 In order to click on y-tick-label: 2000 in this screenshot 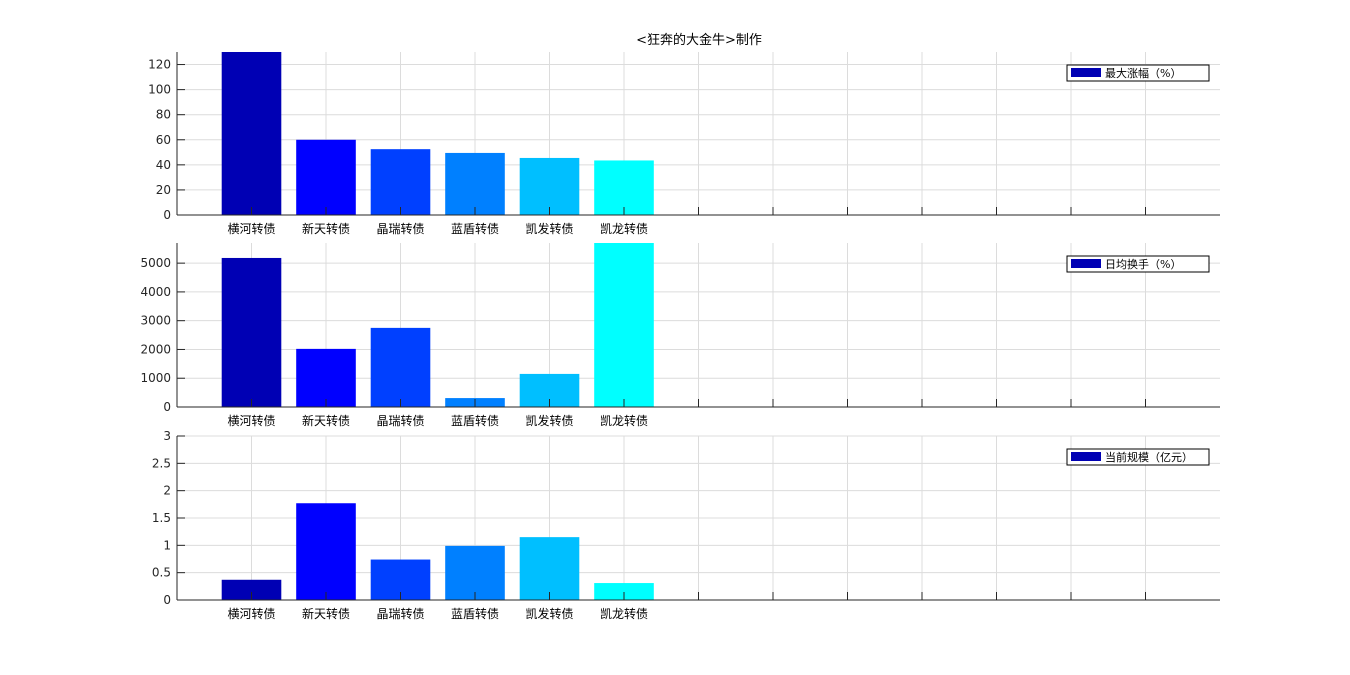, I will do `click(155, 349)`.